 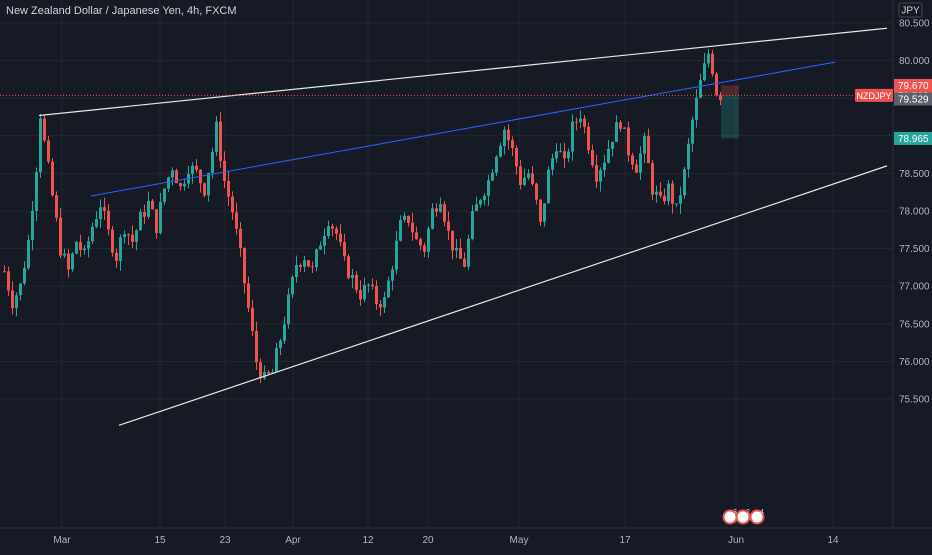 What do you see at coordinates (914, 61) in the screenshot?
I see `price-tick-label: 80.000` at bounding box center [914, 61].